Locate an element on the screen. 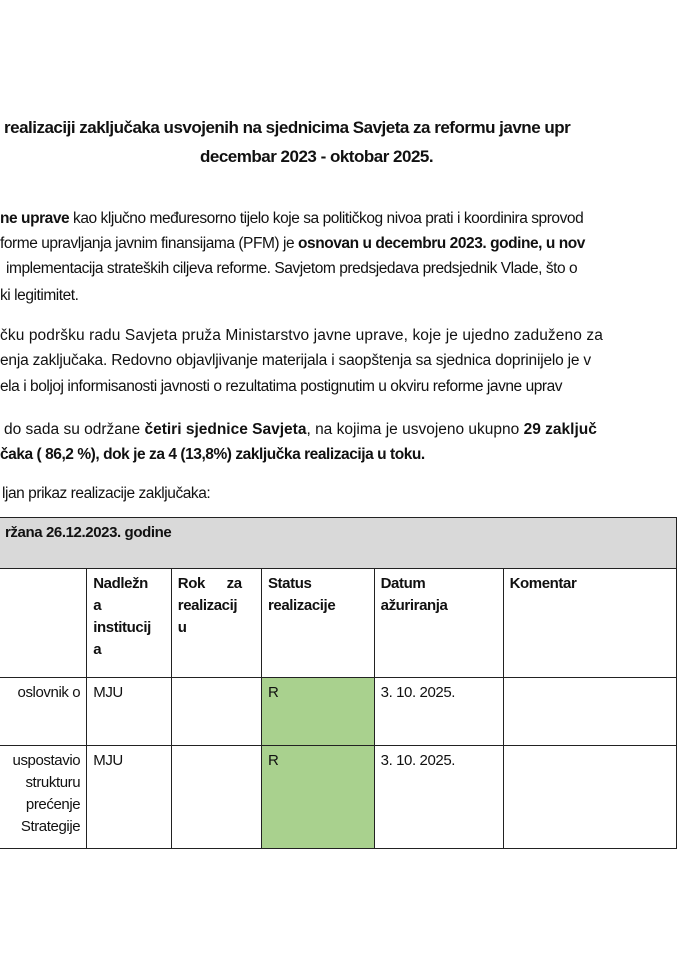  bold-text: ne uprave is located at coordinates (35, 218).